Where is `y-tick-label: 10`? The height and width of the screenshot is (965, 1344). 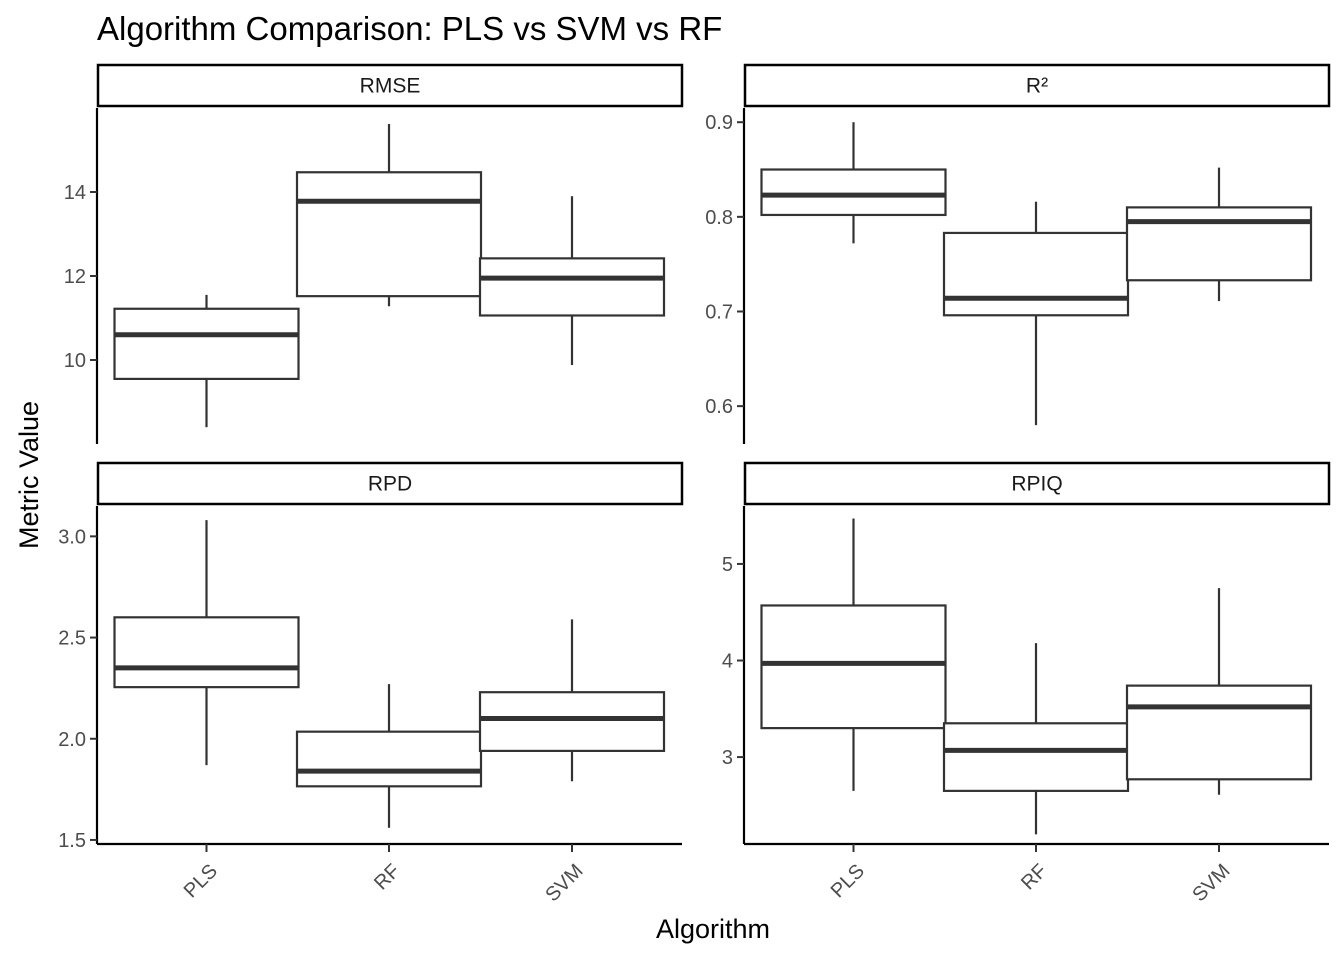
y-tick-label: 10 is located at coordinates (75, 361).